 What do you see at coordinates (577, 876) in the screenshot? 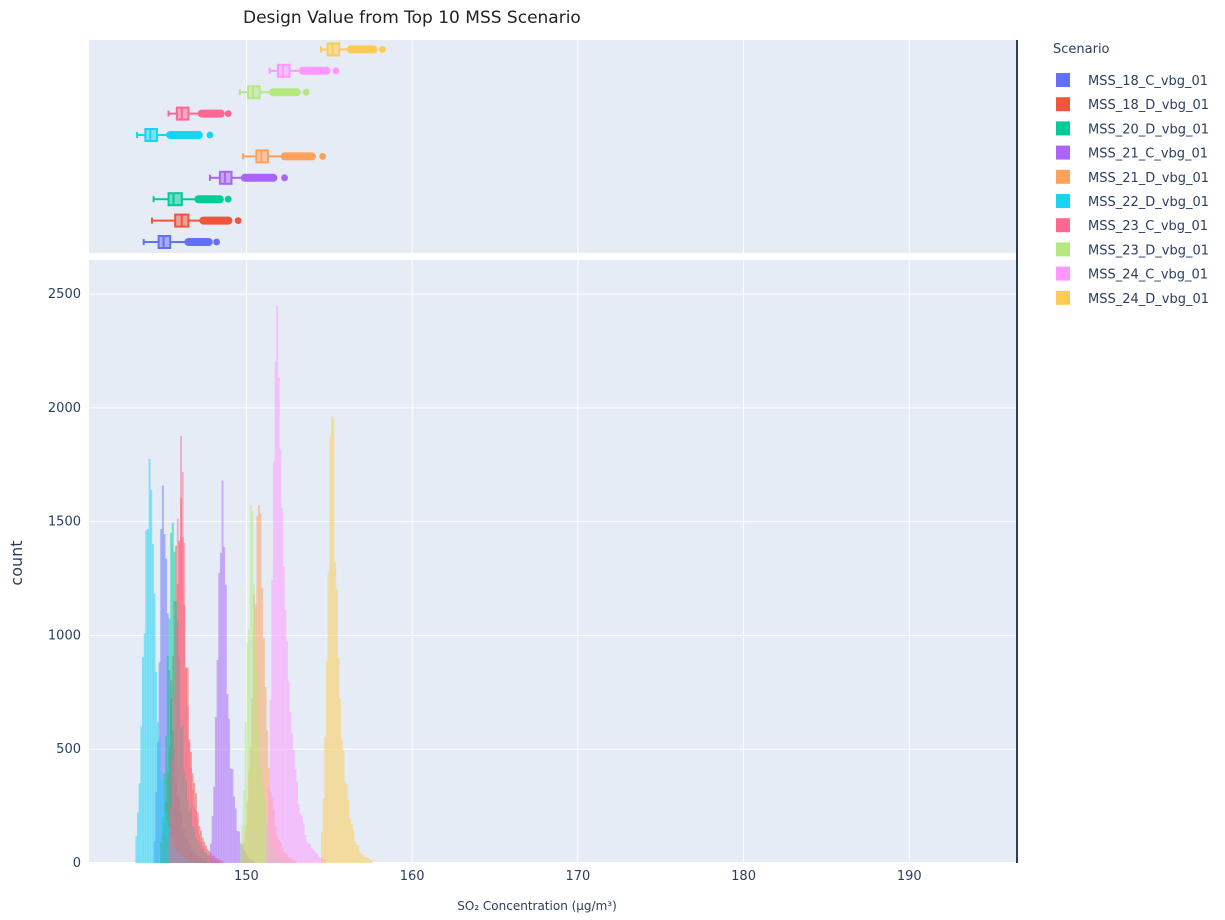
I see `x-tick-label: 170` at bounding box center [577, 876].